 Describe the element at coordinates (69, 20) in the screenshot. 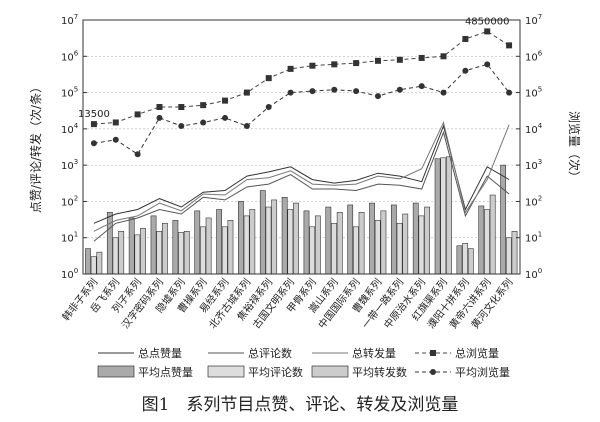

I see `y-tick-label-left: 10⁷` at that location.